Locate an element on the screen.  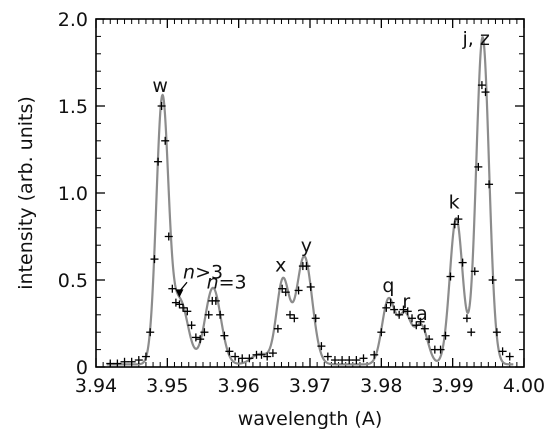
x-axis-title: wavelength (A) is located at coordinates (310, 419).